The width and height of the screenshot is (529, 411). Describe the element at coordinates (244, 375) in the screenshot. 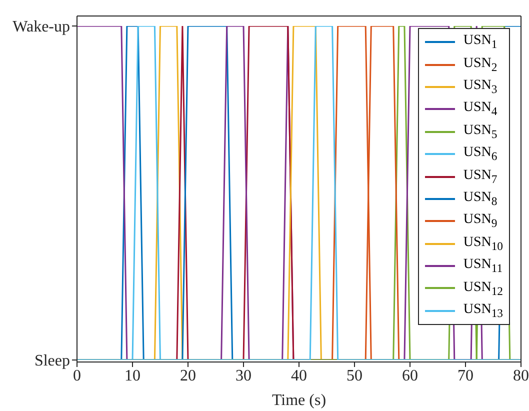

I see `x-tick-label: 30` at that location.